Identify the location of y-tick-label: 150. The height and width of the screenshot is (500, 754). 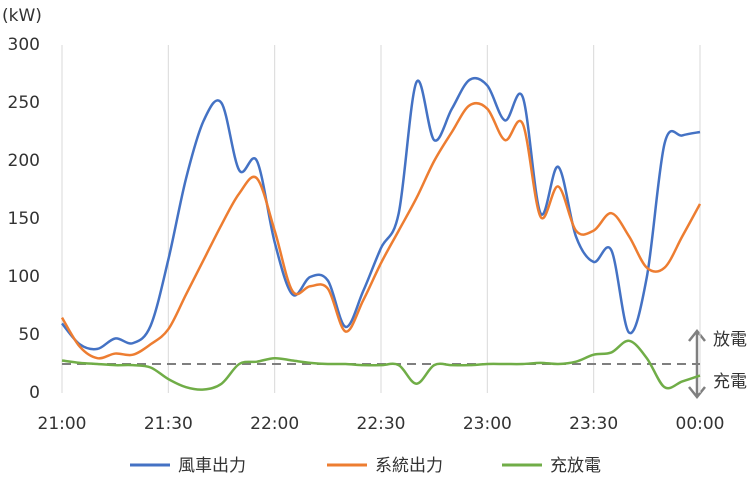
(24, 219).